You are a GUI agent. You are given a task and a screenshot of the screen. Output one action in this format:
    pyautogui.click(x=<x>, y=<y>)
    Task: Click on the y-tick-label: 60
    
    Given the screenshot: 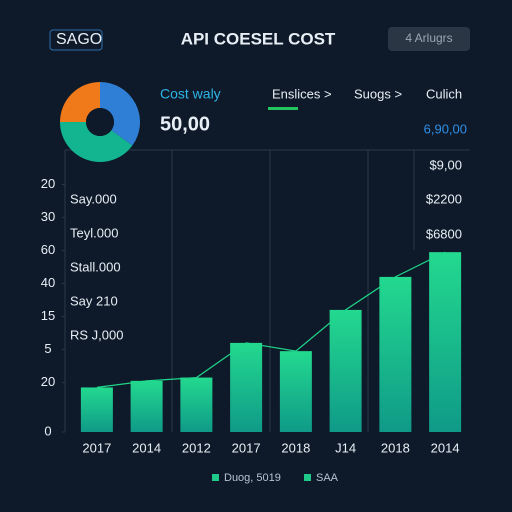 What is the action you would take?
    pyautogui.click(x=48, y=249)
    